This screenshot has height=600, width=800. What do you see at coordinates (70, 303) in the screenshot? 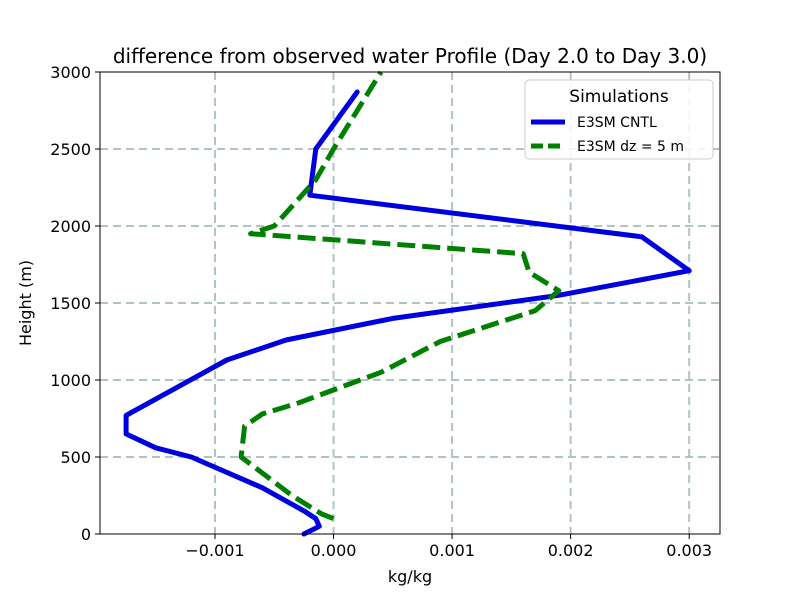
I see `y-tick-label: 1500` at bounding box center [70, 303].